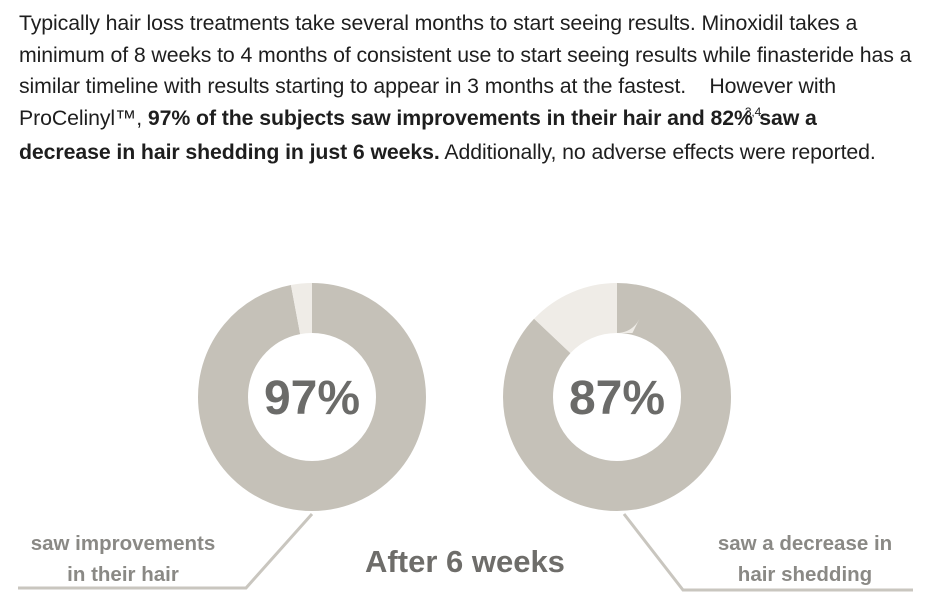 Image resolution: width=930 pixels, height=609 pixels. What do you see at coordinates (428, 102) in the screenshot?
I see `however-text: However with ProCelinyl™,` at bounding box center [428, 102].